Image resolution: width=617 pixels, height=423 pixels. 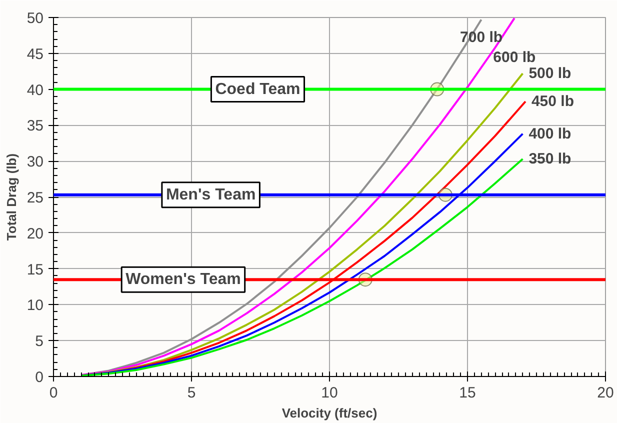 I want to click on y-tick-label: 5, so click(x=39, y=341).